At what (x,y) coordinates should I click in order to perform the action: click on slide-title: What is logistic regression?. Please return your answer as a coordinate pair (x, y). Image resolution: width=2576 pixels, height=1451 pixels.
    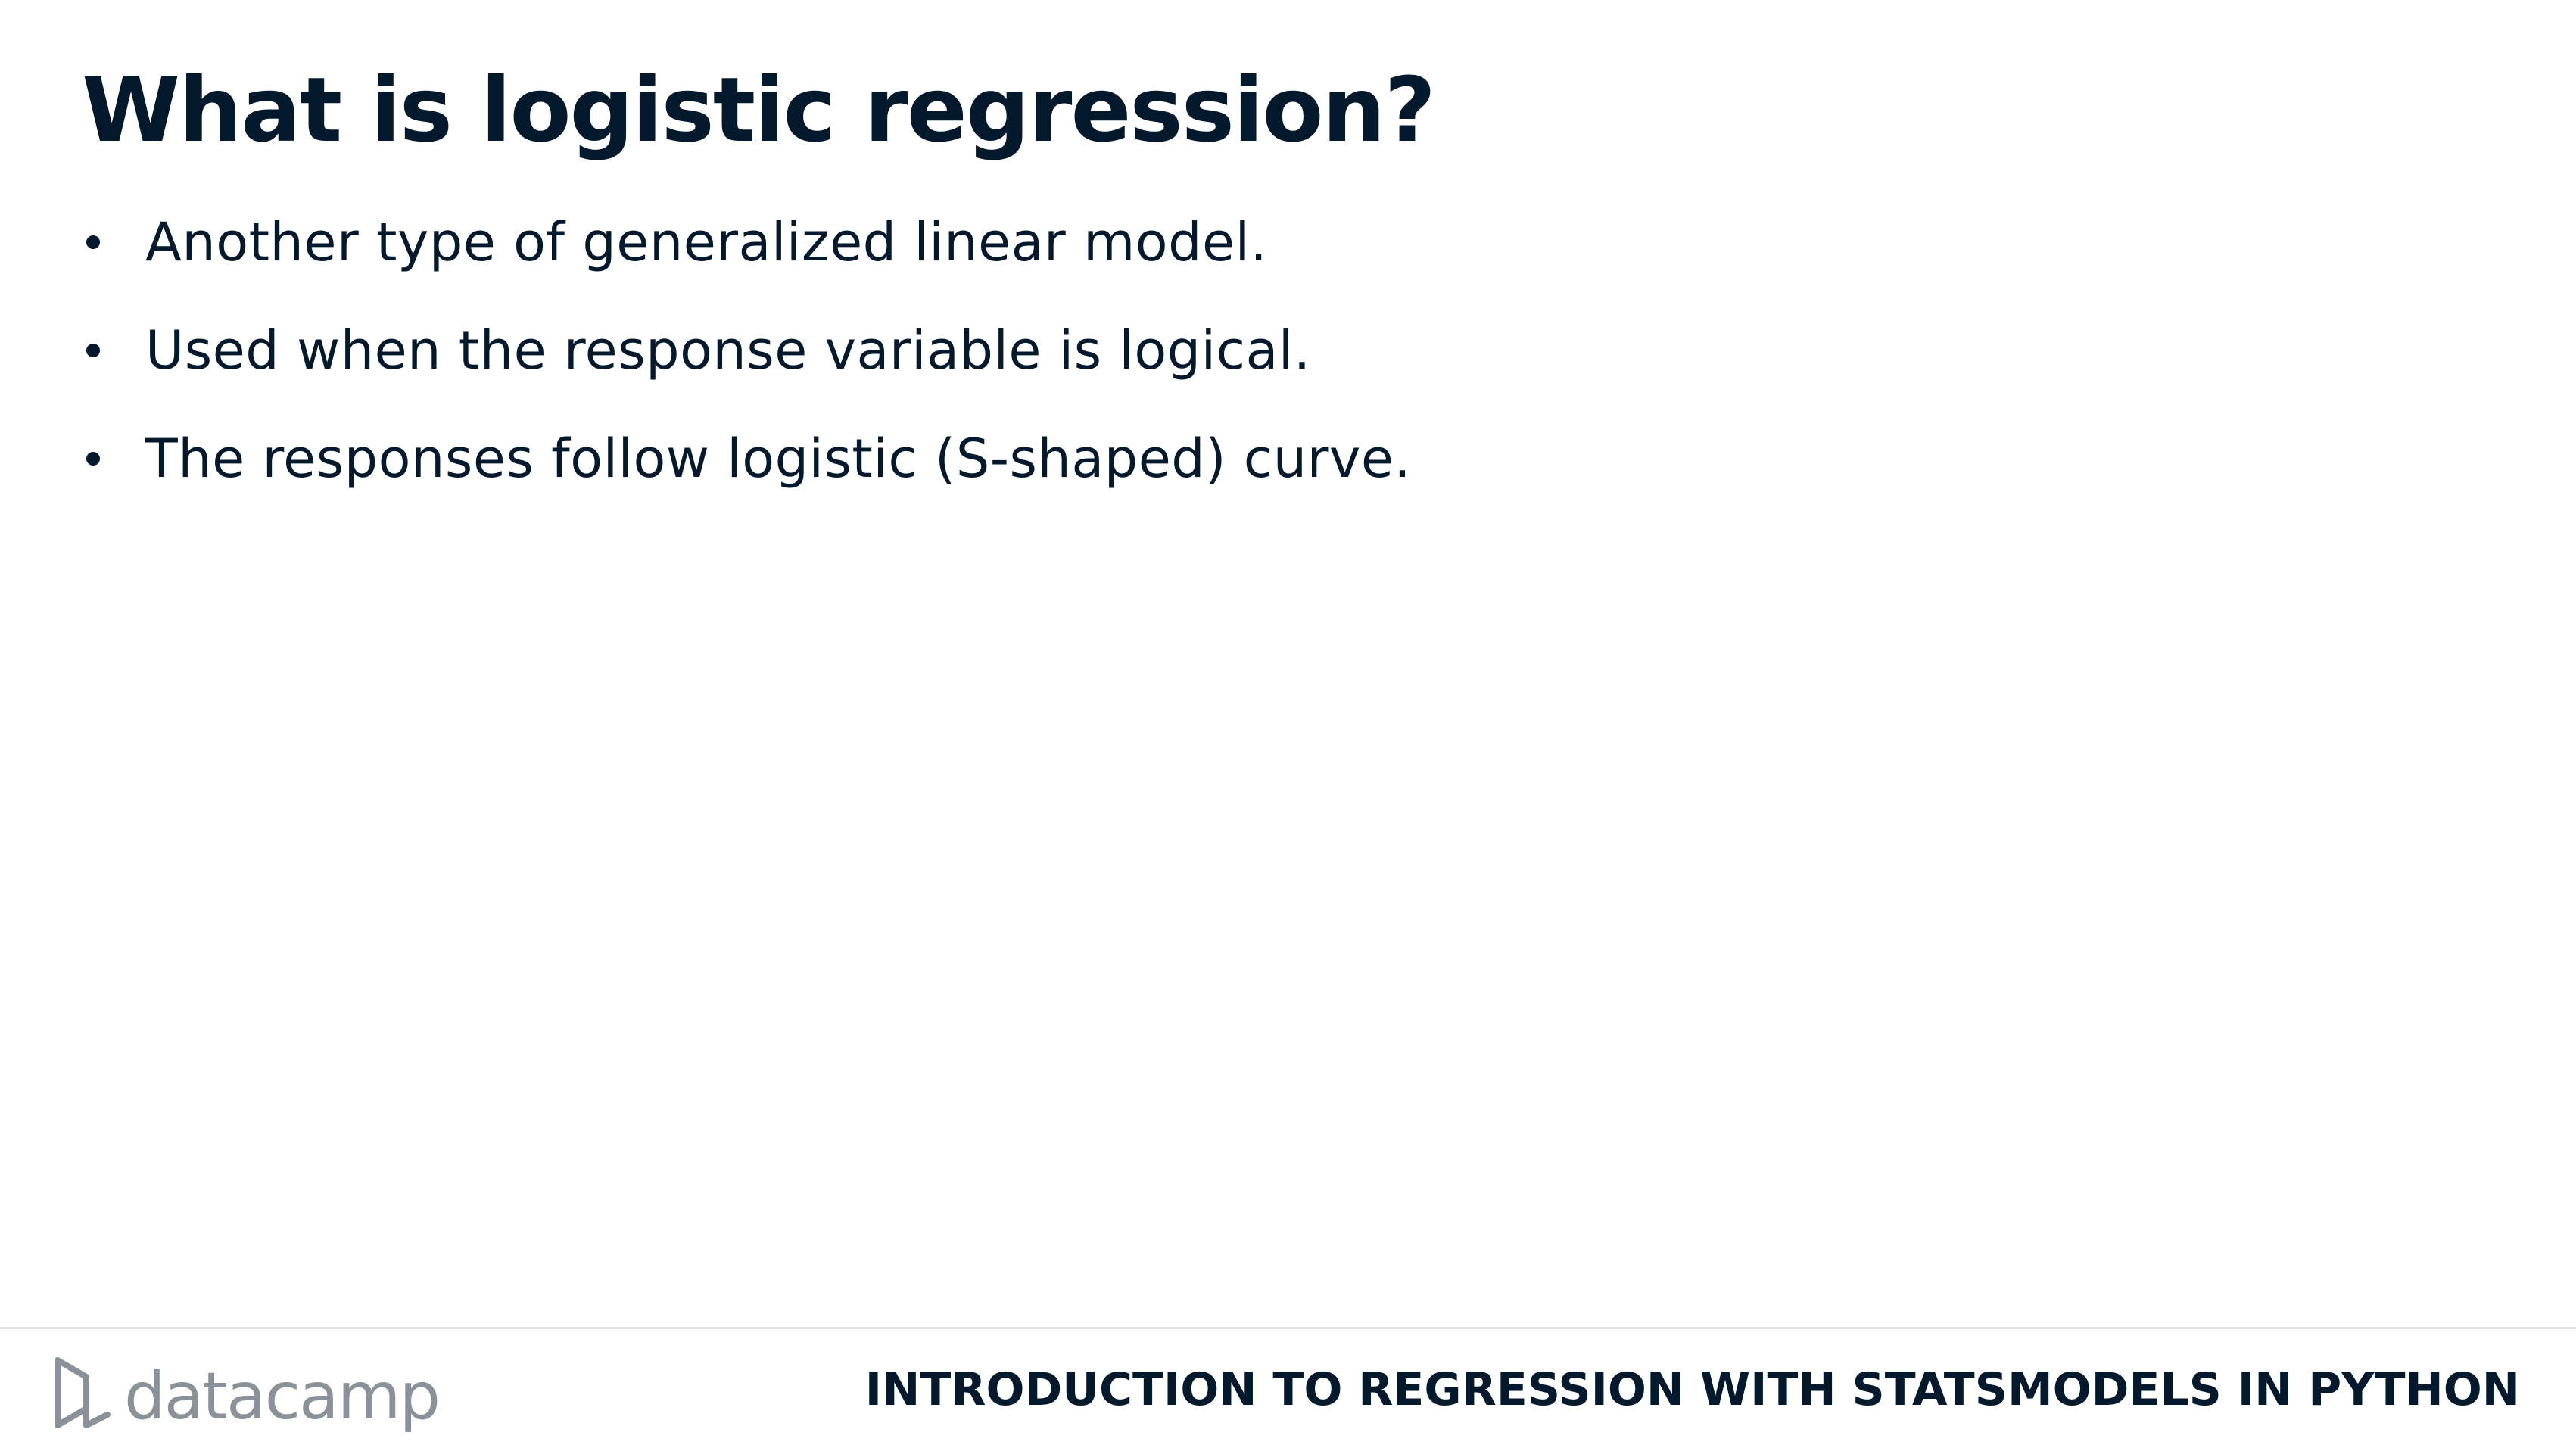
    Looking at the image, I should click on (759, 110).